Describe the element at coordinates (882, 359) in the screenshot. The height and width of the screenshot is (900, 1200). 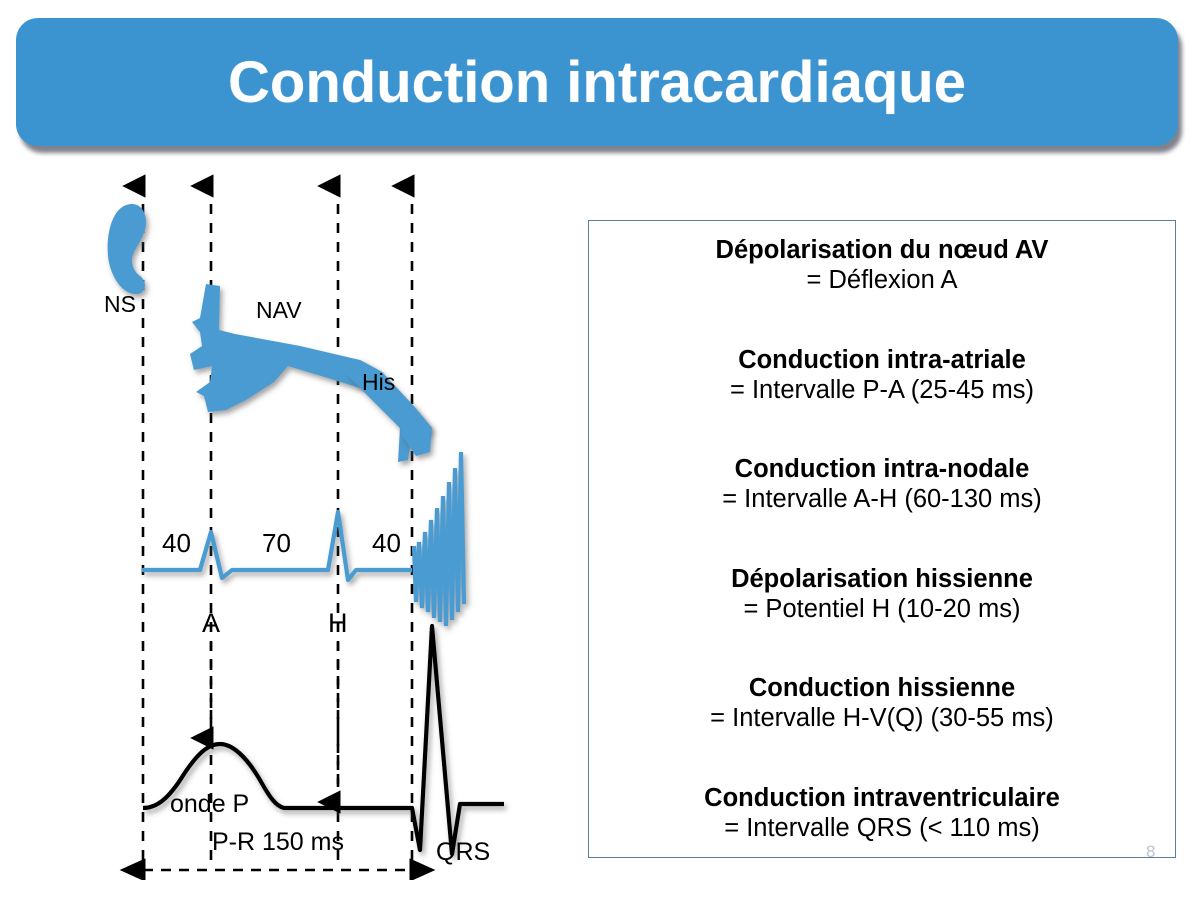
I see `definition-heading: Conduction intra-atriale` at that location.